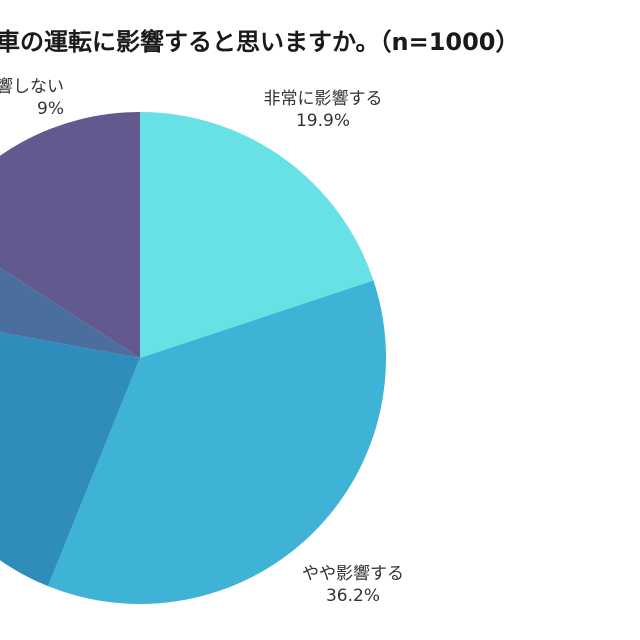  Describe the element at coordinates (32, 98) in the screenshot. I see `slice-label-not-at-all: 響しない 9%` at that location.